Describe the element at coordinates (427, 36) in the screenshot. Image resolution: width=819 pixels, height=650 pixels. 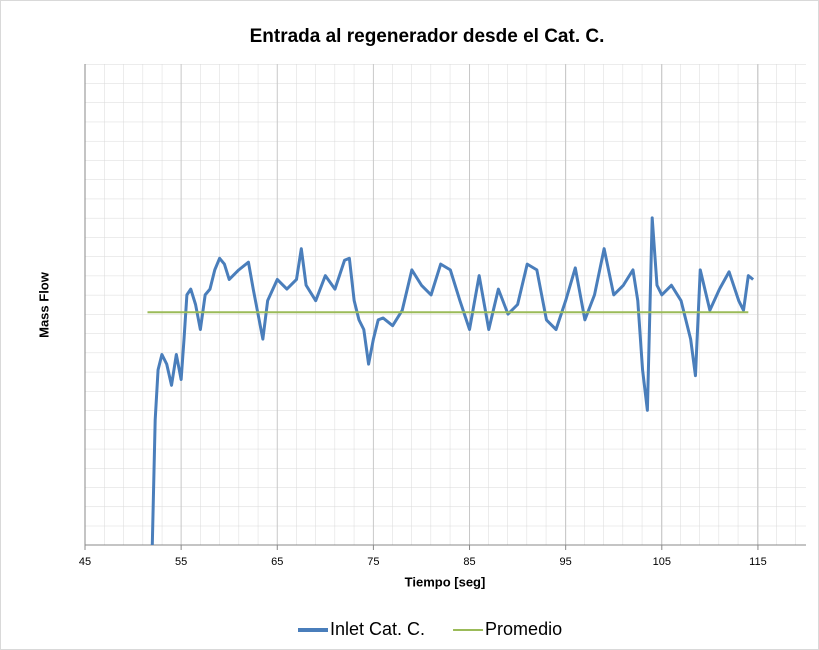
I see `chart-title: Entrada al regenerador desde el Cat. C.` at that location.